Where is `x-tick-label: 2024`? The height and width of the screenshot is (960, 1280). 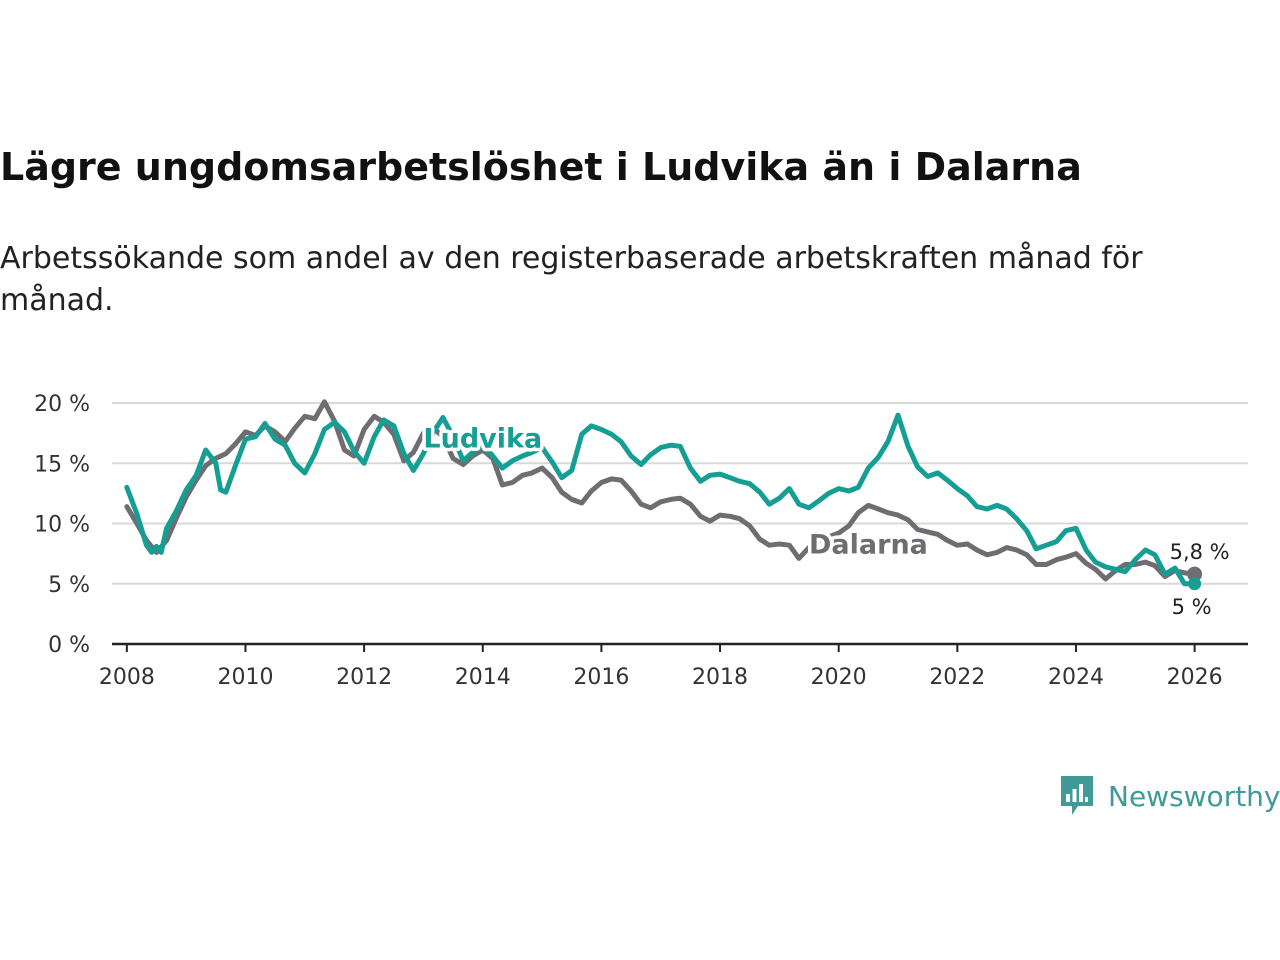 x-tick-label: 2024 is located at coordinates (1076, 677).